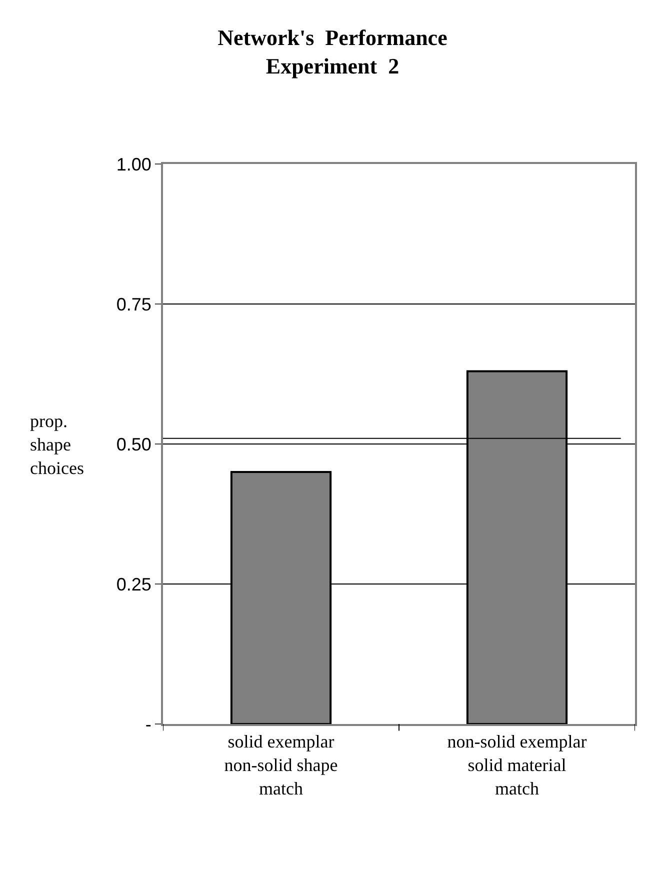 The height and width of the screenshot is (876, 665). What do you see at coordinates (517, 765) in the screenshot?
I see `x-tick-label: non-solid exemplar solid material match` at bounding box center [517, 765].